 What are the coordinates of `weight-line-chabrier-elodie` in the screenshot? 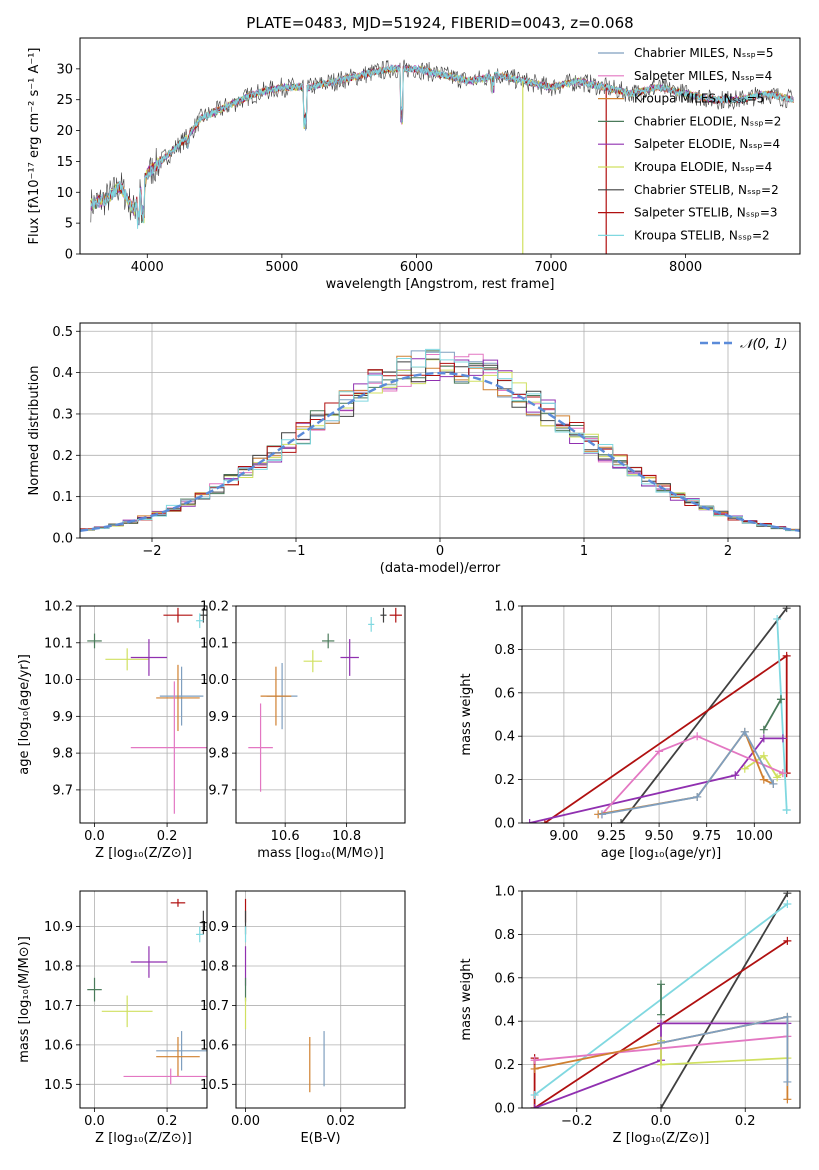 It's located at (772, 714).